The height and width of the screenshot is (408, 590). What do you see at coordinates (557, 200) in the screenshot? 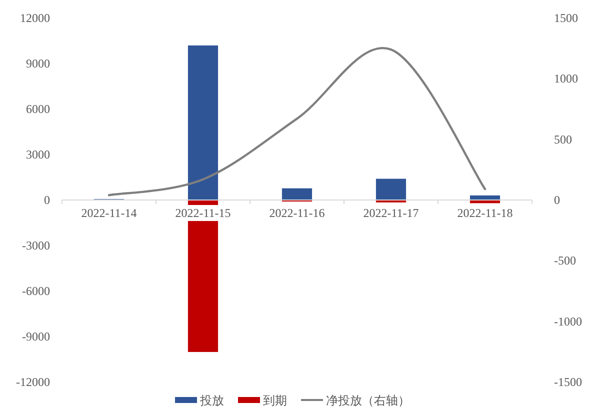
I see `y2-tick-label: 0` at bounding box center [557, 200].